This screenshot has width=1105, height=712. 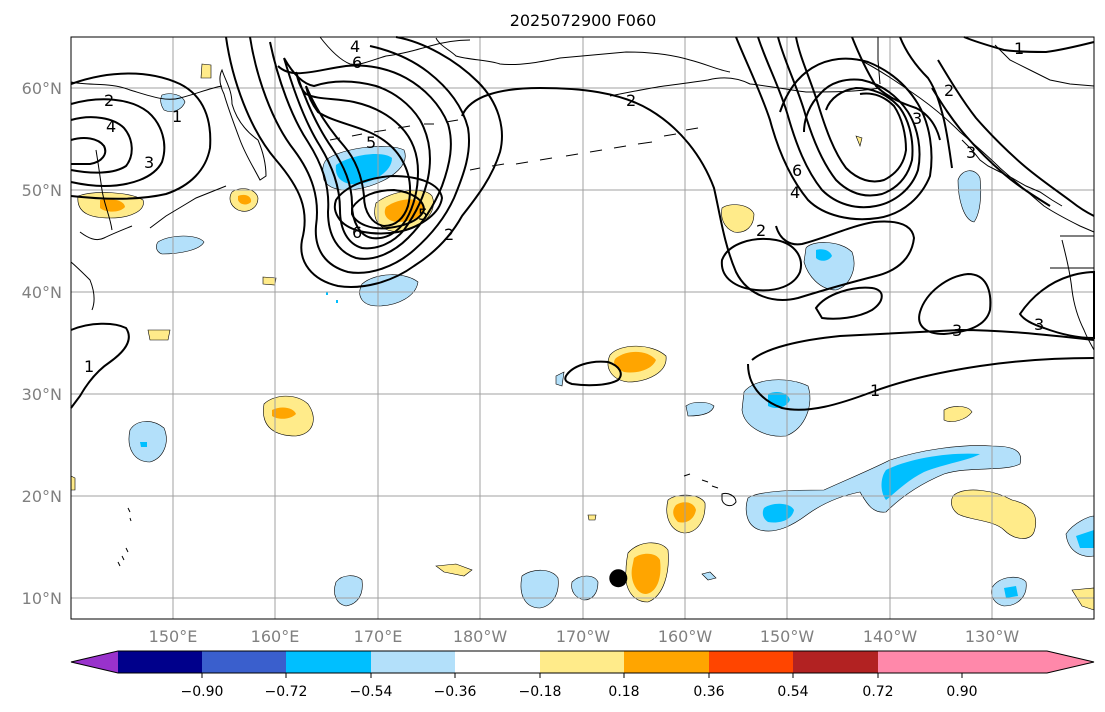 I want to click on coast-kamchatka-siberia, so click(x=243, y=124).